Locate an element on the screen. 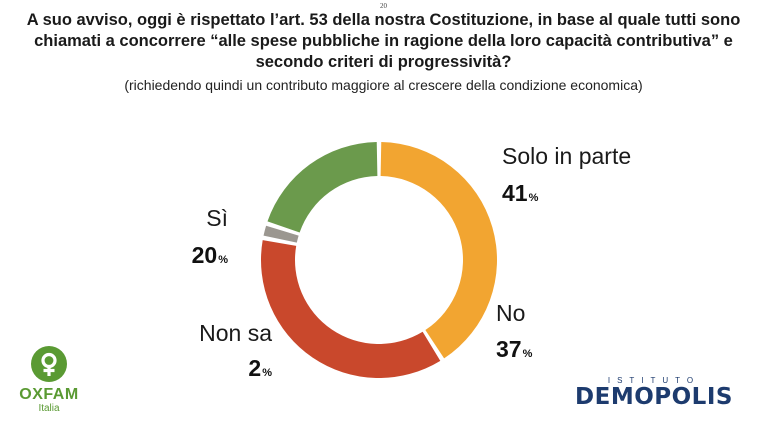  oxfam-name: OXFAM is located at coordinates (49, 394).